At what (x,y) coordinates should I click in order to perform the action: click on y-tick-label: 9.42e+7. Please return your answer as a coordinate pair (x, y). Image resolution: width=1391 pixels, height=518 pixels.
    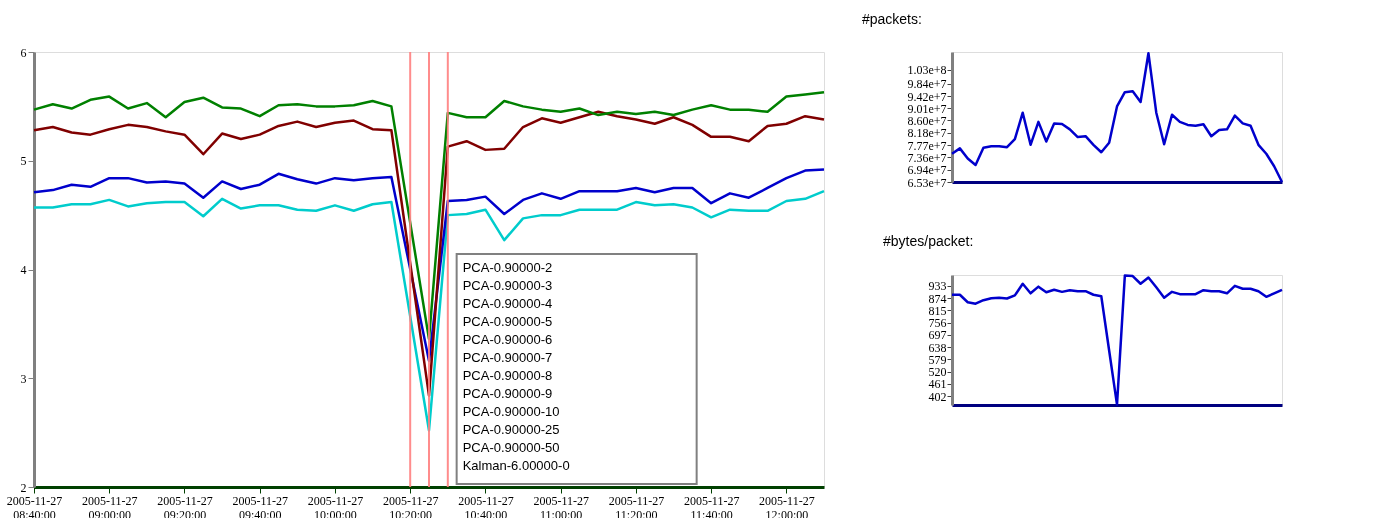
    Looking at the image, I should click on (927, 96).